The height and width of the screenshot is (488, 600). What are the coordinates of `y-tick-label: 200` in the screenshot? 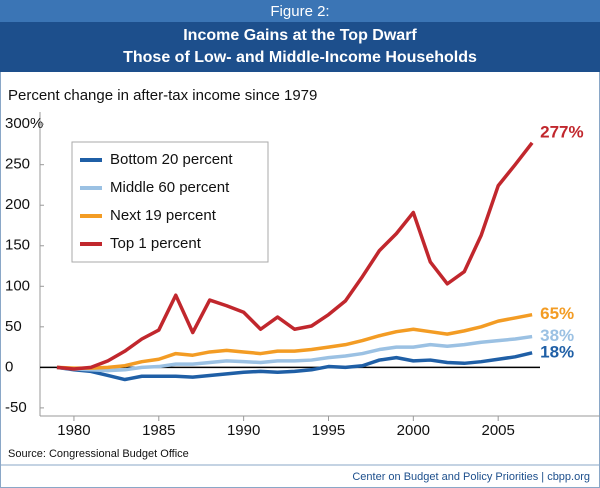 It's located at (17, 204).